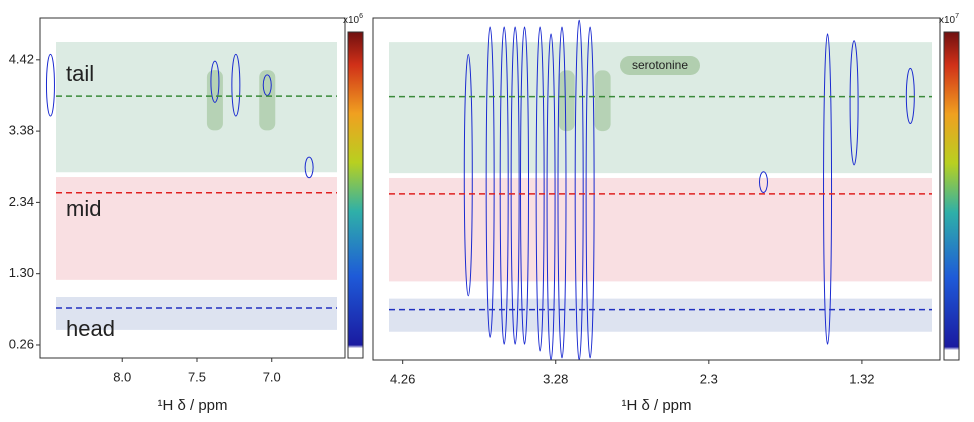  I want to click on colorbar-exponent: 6, so click(361, 16).